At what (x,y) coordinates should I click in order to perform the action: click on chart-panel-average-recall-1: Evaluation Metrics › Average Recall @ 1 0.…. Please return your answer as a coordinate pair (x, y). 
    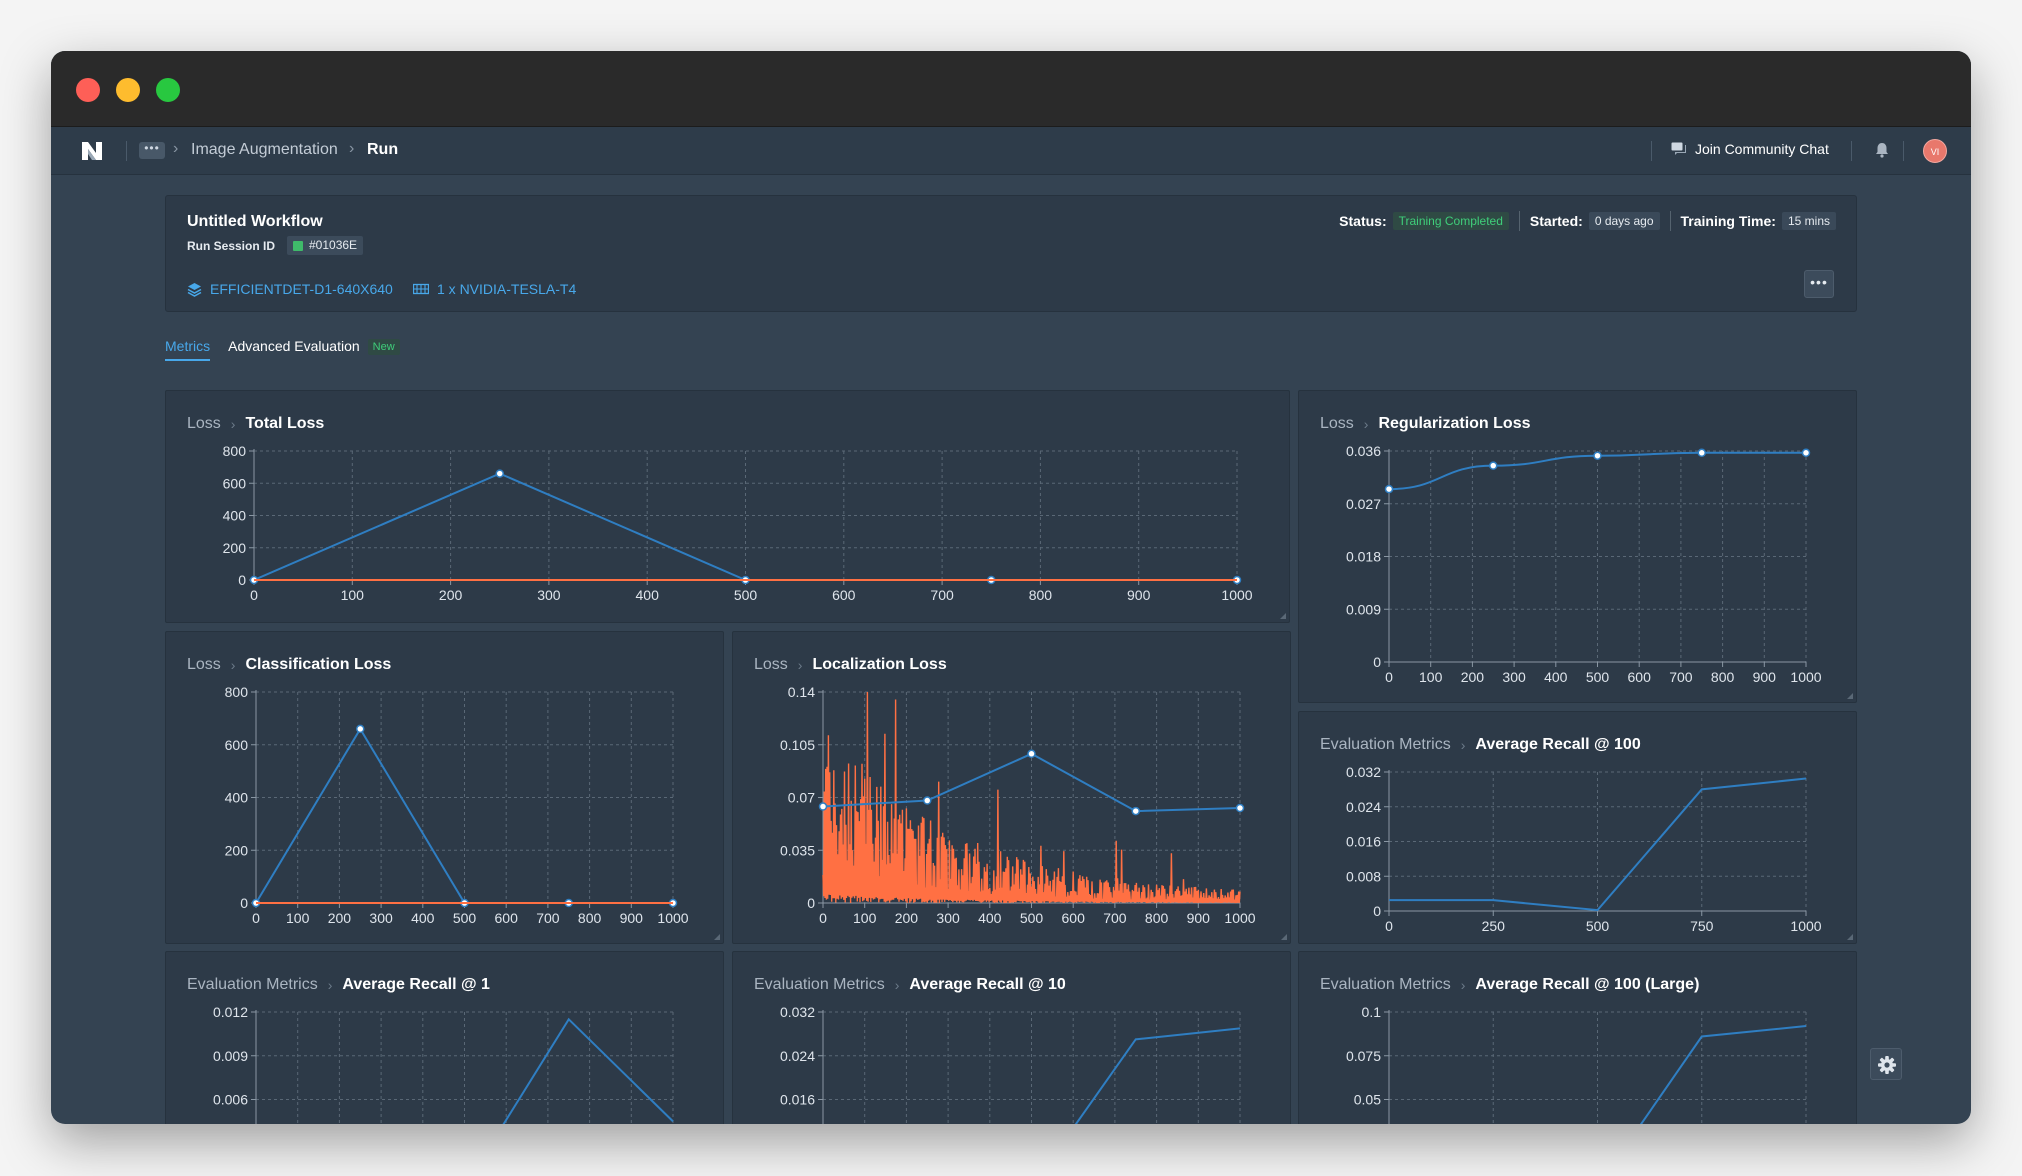
    Looking at the image, I should click on (444, 1037).